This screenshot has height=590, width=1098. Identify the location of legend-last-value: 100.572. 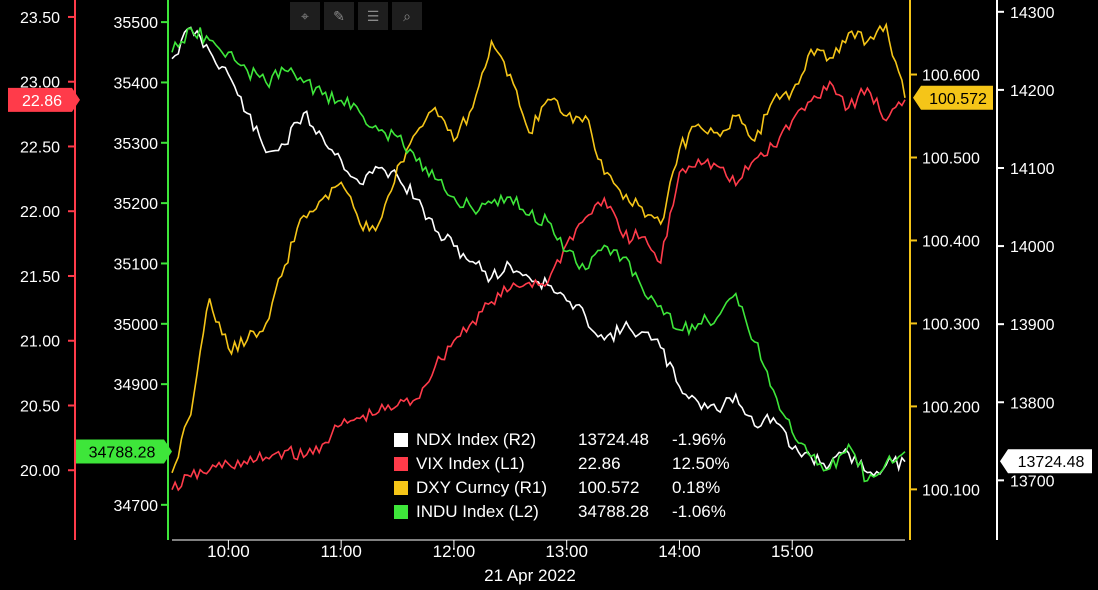
(609, 487).